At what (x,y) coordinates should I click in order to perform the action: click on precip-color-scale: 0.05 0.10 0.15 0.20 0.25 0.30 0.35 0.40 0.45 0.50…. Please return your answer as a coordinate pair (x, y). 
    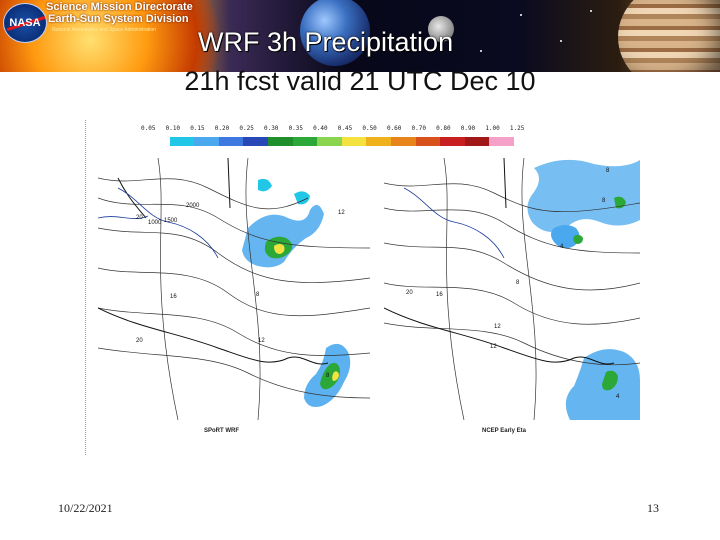
    Looking at the image, I should click on (340, 135).